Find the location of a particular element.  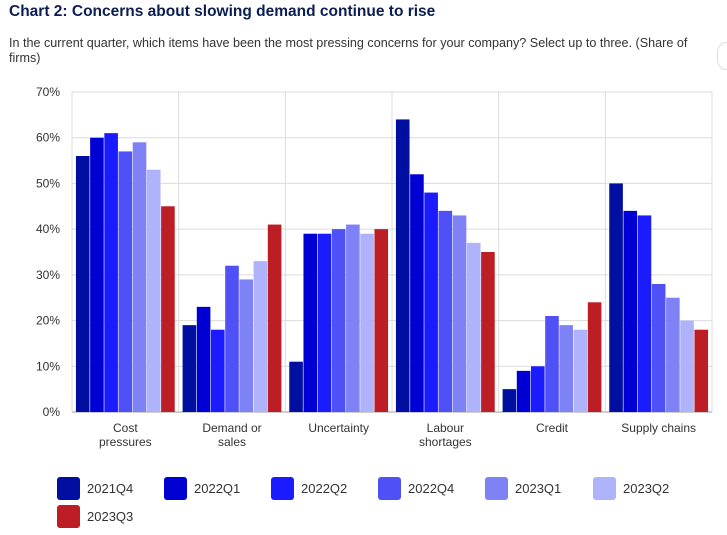

legend-label: 2023Q1 is located at coordinates (538, 488).